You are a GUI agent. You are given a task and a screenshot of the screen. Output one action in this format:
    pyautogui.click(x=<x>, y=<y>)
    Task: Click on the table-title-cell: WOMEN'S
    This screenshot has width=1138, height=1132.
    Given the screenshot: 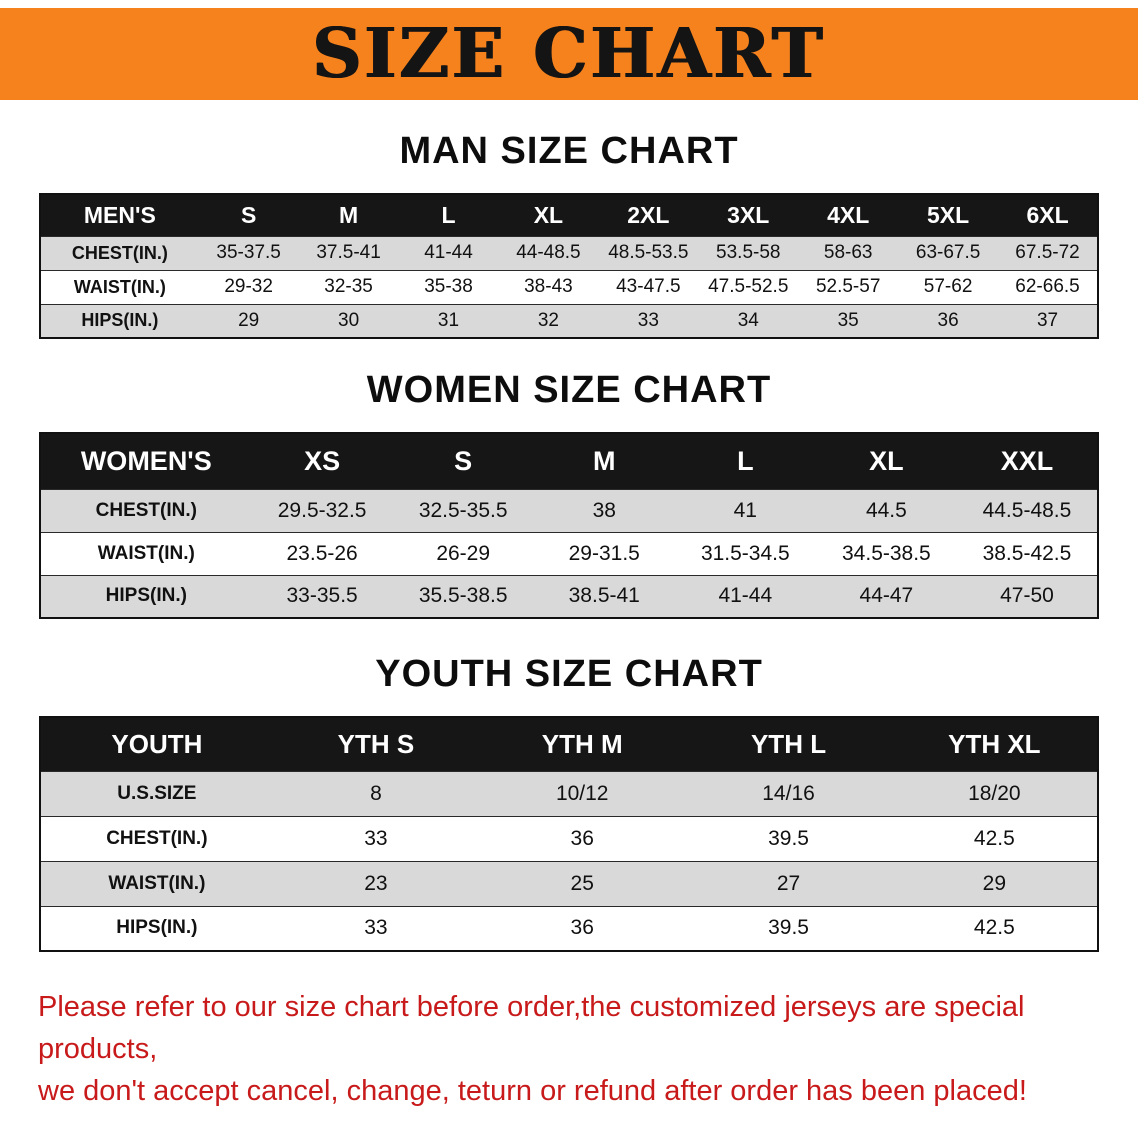 What is the action you would take?
    pyautogui.click(x=146, y=461)
    